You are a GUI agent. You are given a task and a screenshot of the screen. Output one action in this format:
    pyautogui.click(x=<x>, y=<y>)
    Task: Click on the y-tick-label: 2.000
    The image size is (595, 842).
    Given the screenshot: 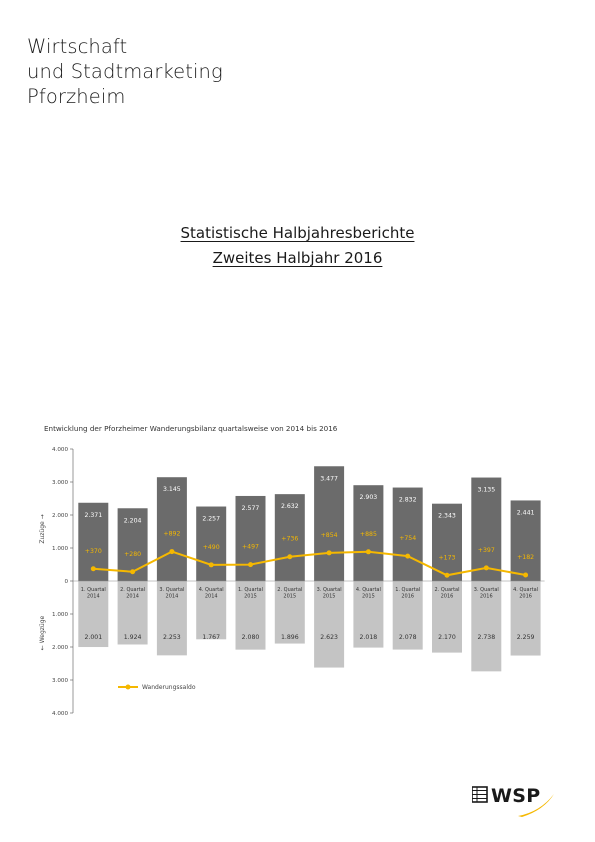 What is the action you would take?
    pyautogui.click(x=60, y=648)
    